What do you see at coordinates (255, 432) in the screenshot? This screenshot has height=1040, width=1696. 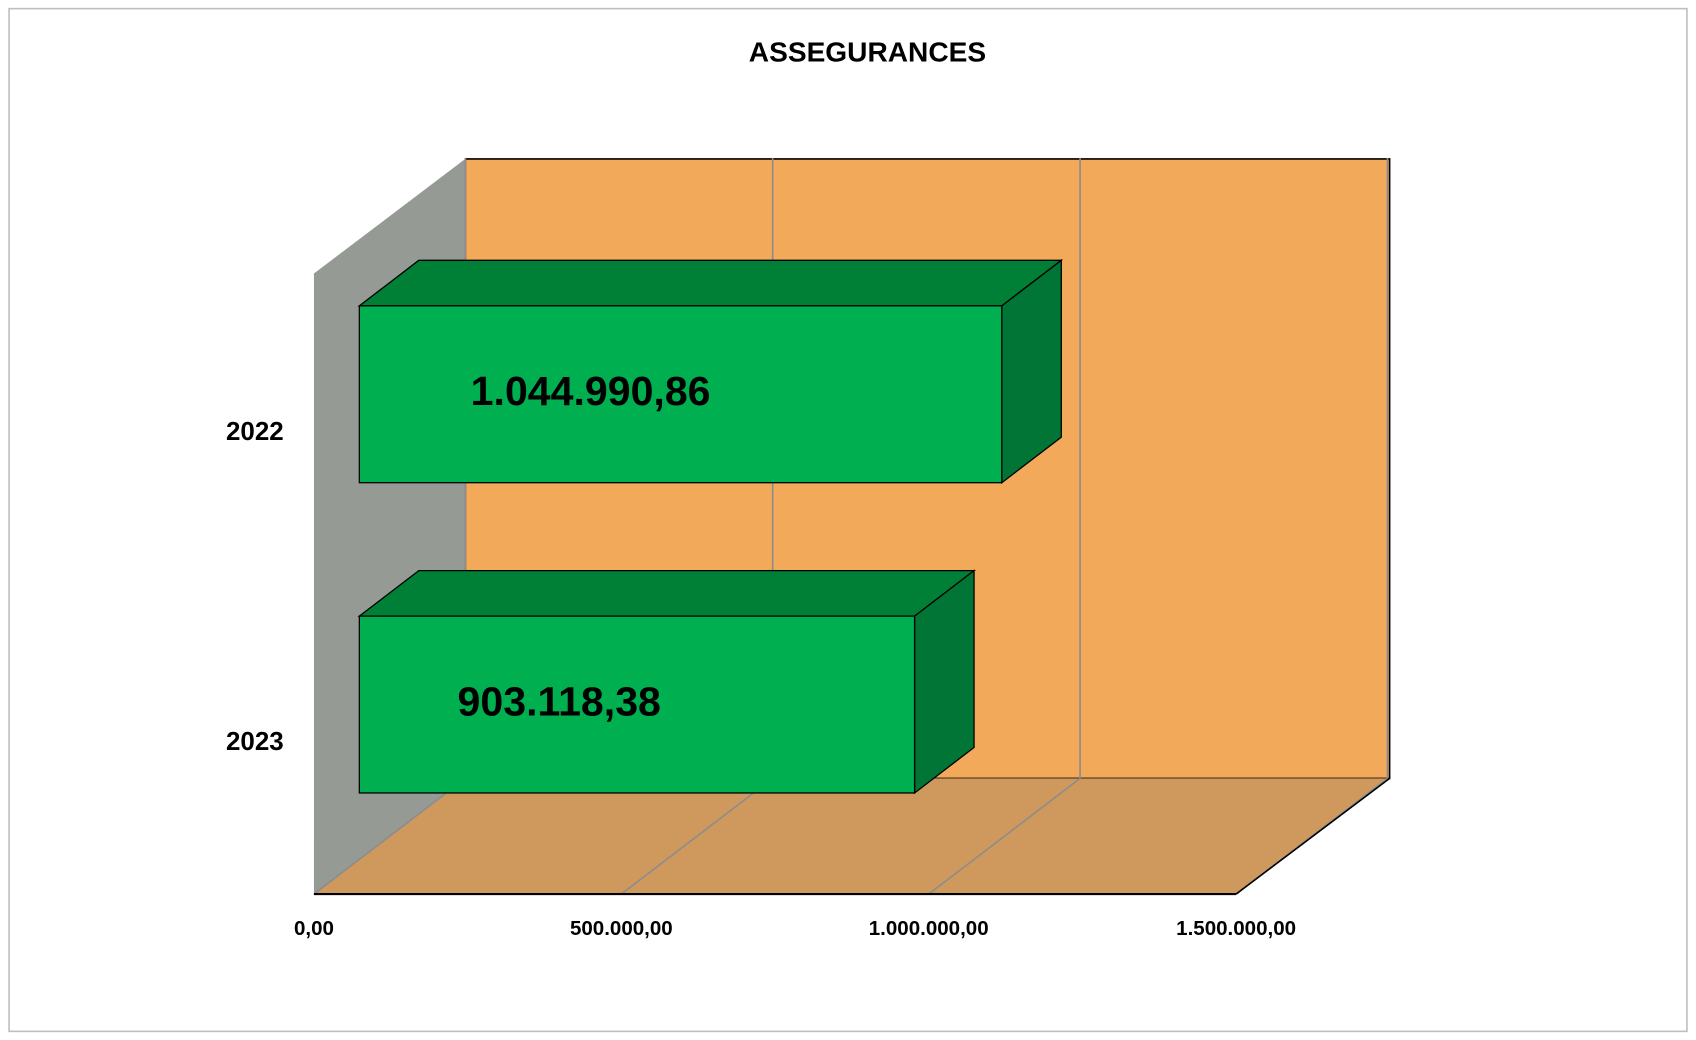 I see `y-tick-label: 2022` at bounding box center [255, 432].